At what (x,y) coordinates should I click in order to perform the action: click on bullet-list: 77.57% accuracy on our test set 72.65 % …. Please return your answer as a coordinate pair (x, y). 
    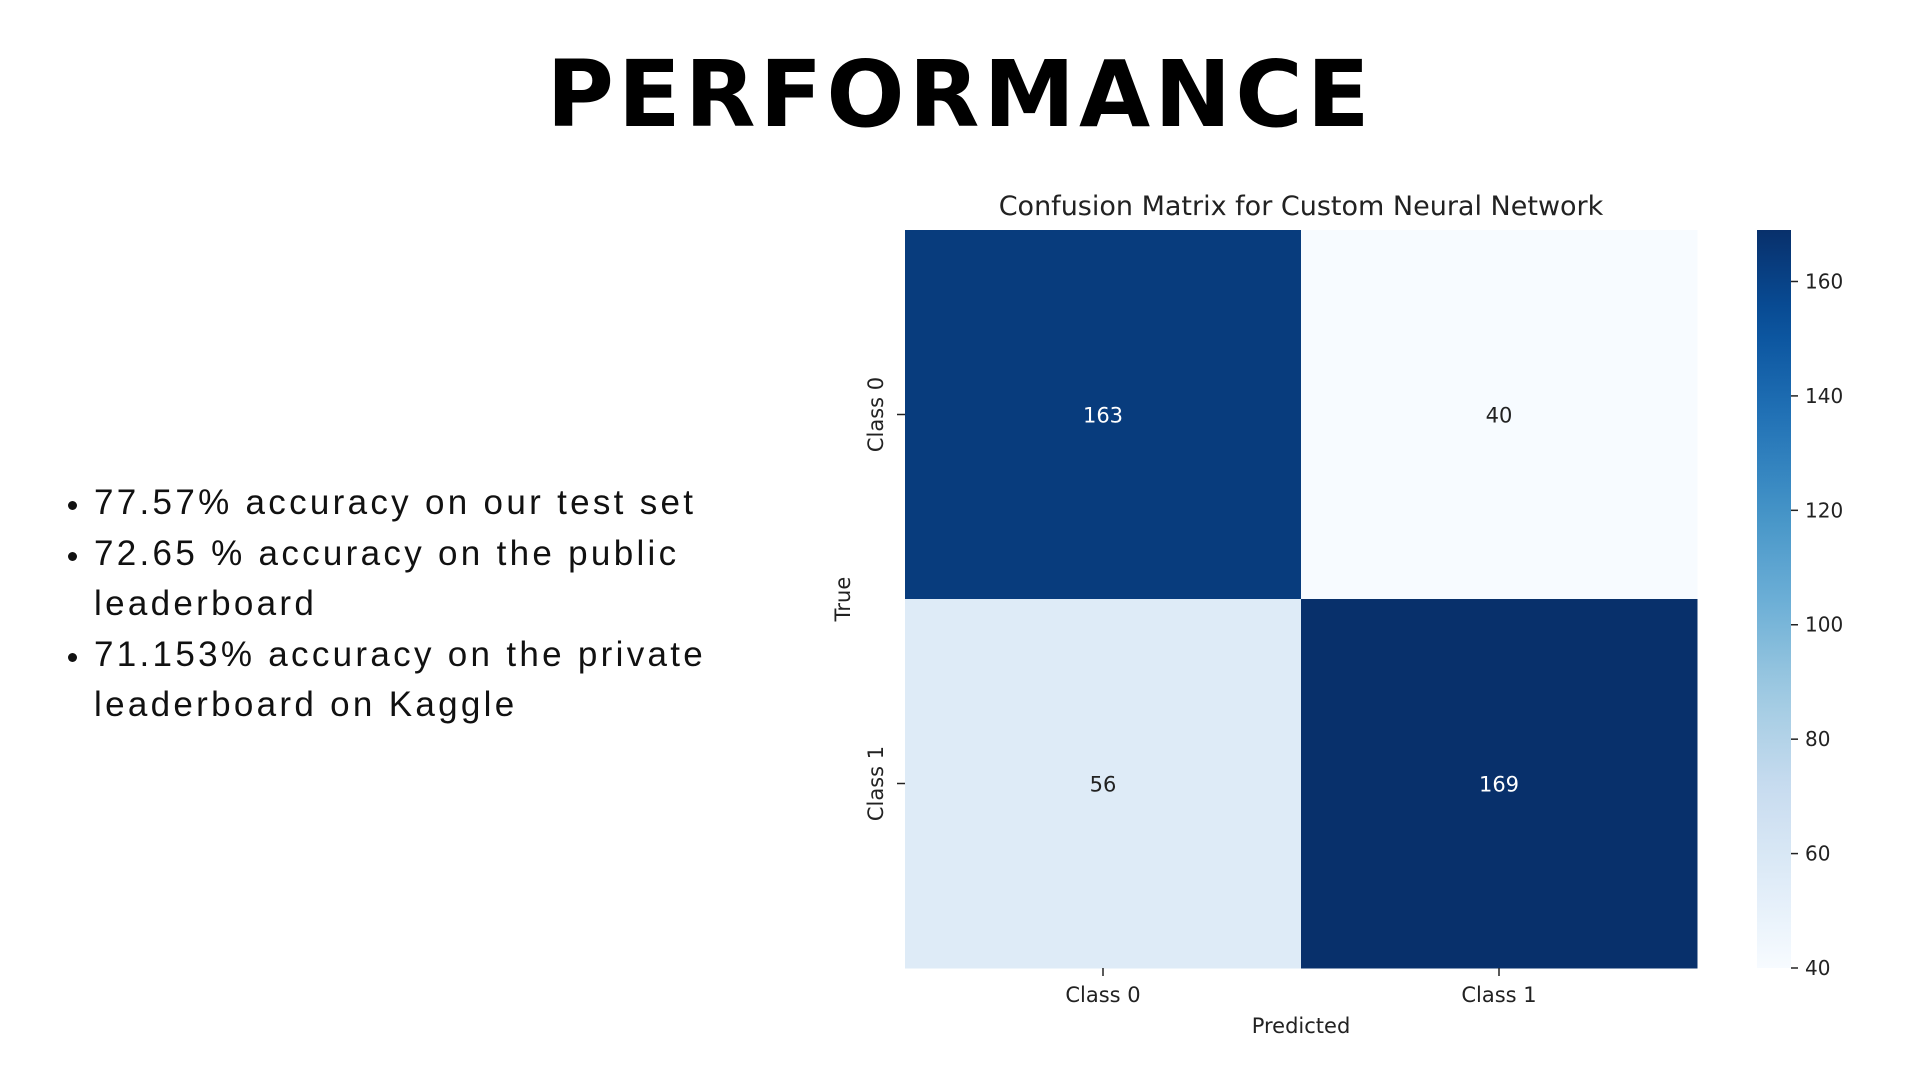
    Looking at the image, I should click on (435, 604).